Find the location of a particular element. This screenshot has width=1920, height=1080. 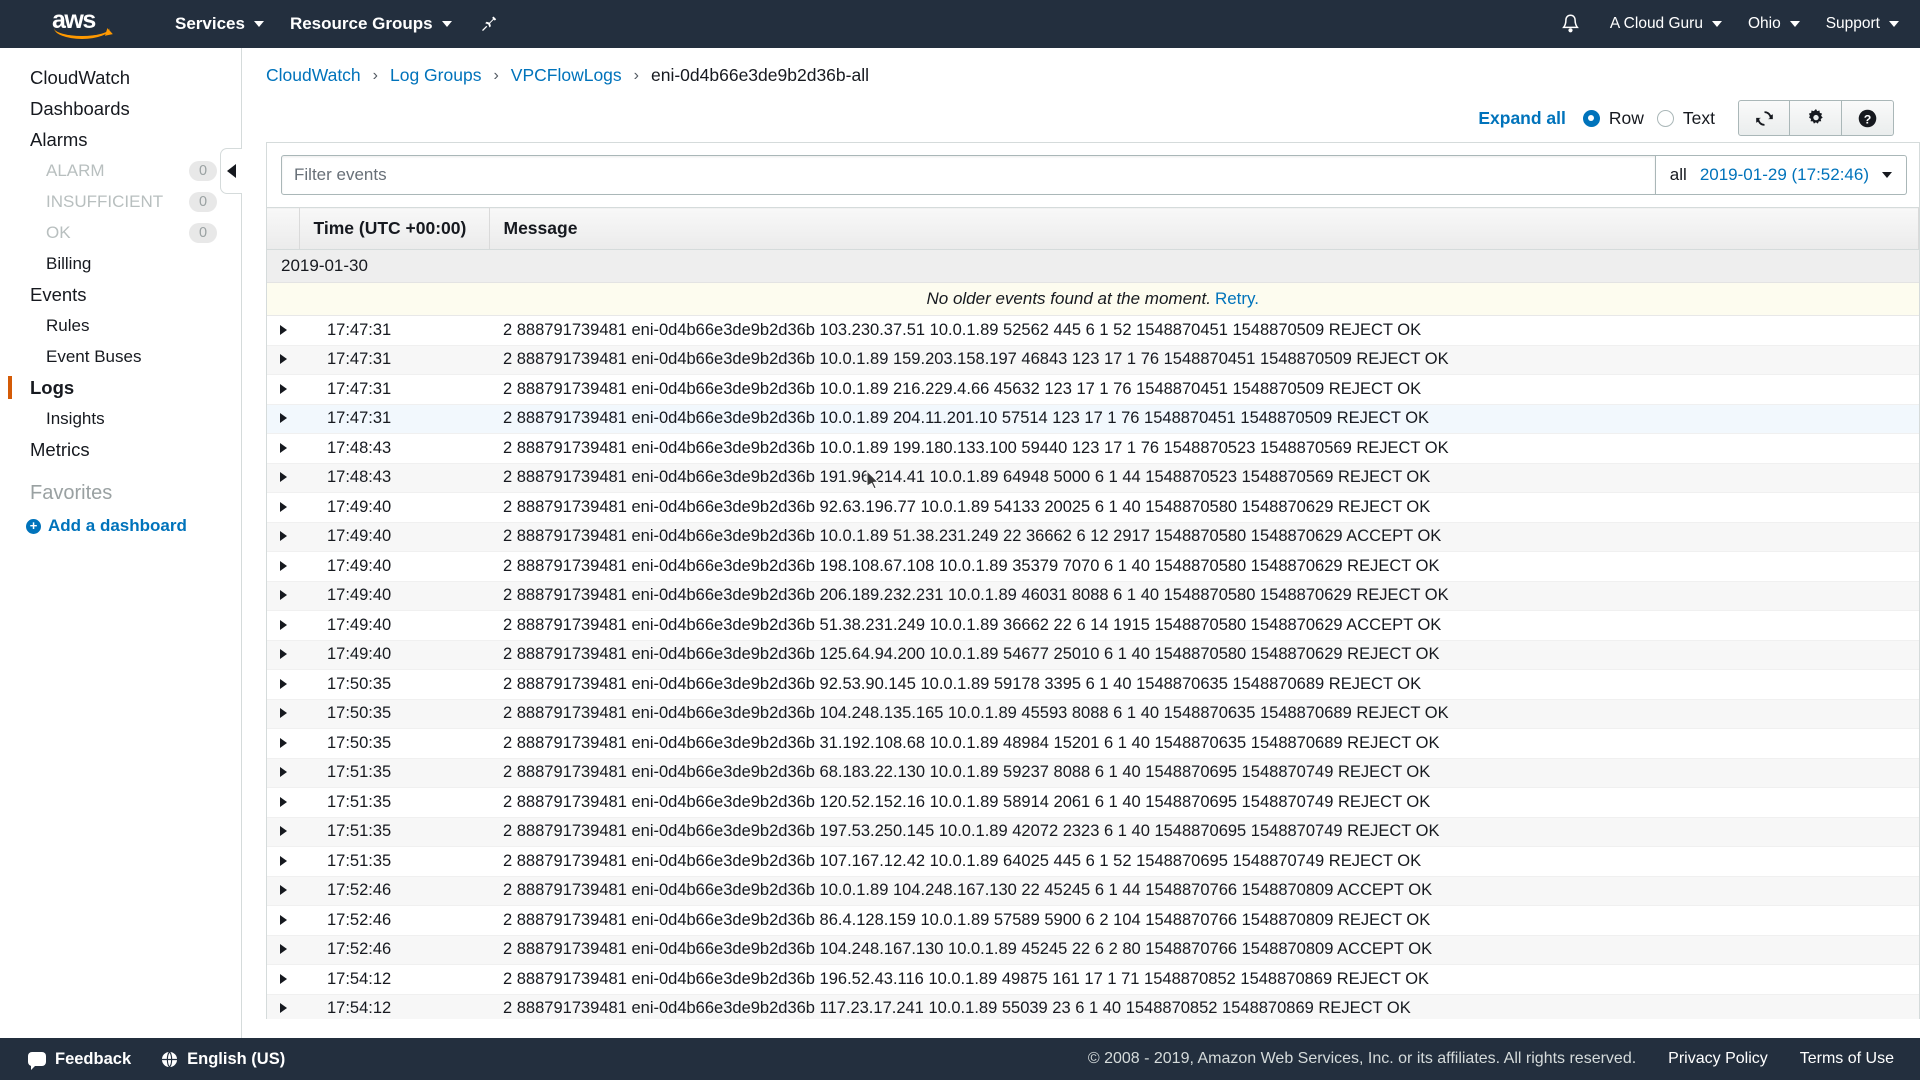

refresh-button is located at coordinates (1764, 118).